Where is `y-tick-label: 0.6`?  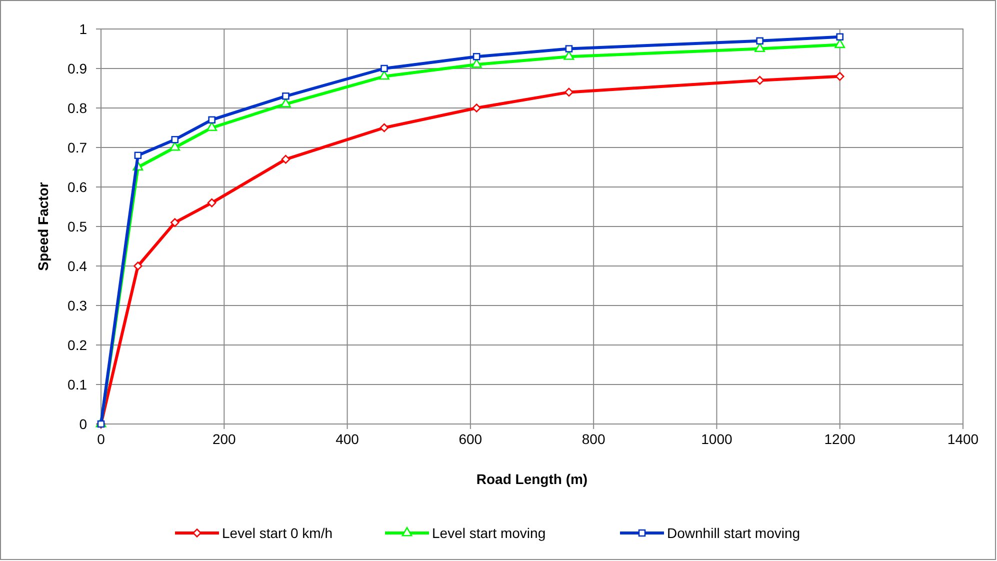
y-tick-label: 0.6 is located at coordinates (78, 187).